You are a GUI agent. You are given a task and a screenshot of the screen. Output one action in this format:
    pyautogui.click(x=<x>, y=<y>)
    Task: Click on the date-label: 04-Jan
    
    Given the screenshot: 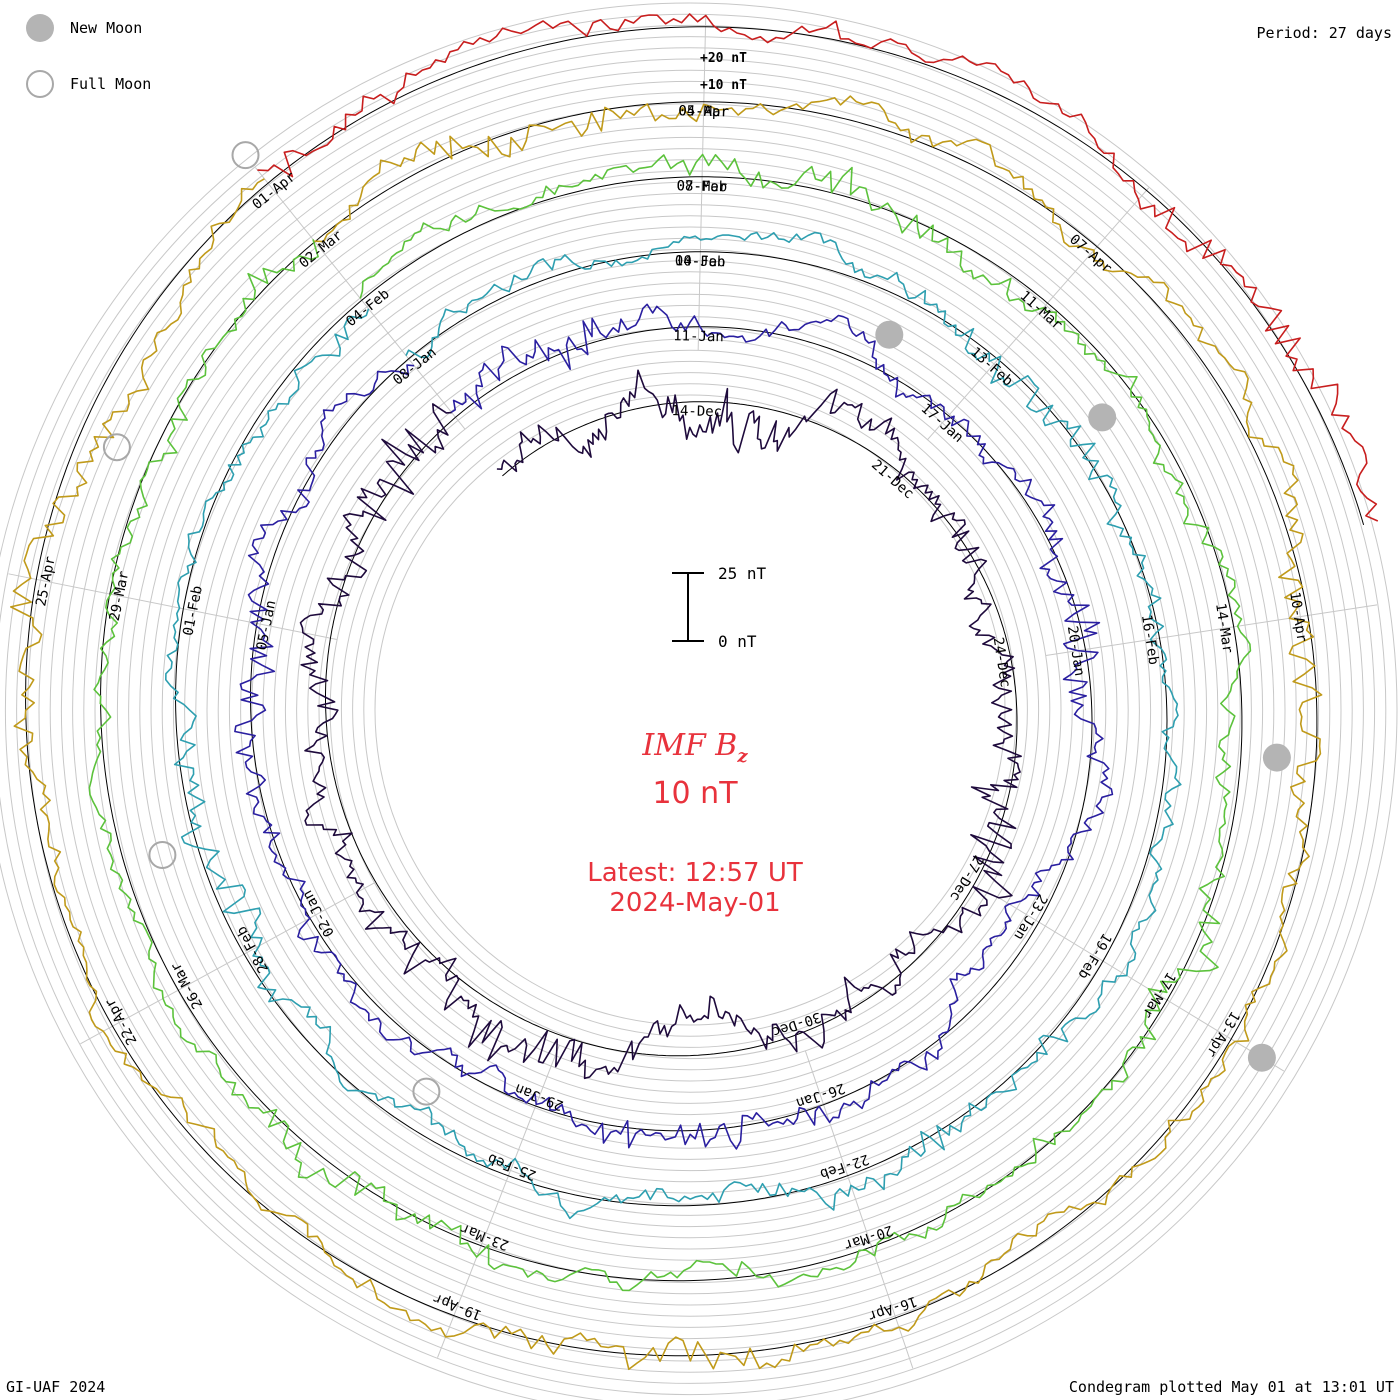 What is the action you would take?
    pyautogui.click(x=700, y=261)
    